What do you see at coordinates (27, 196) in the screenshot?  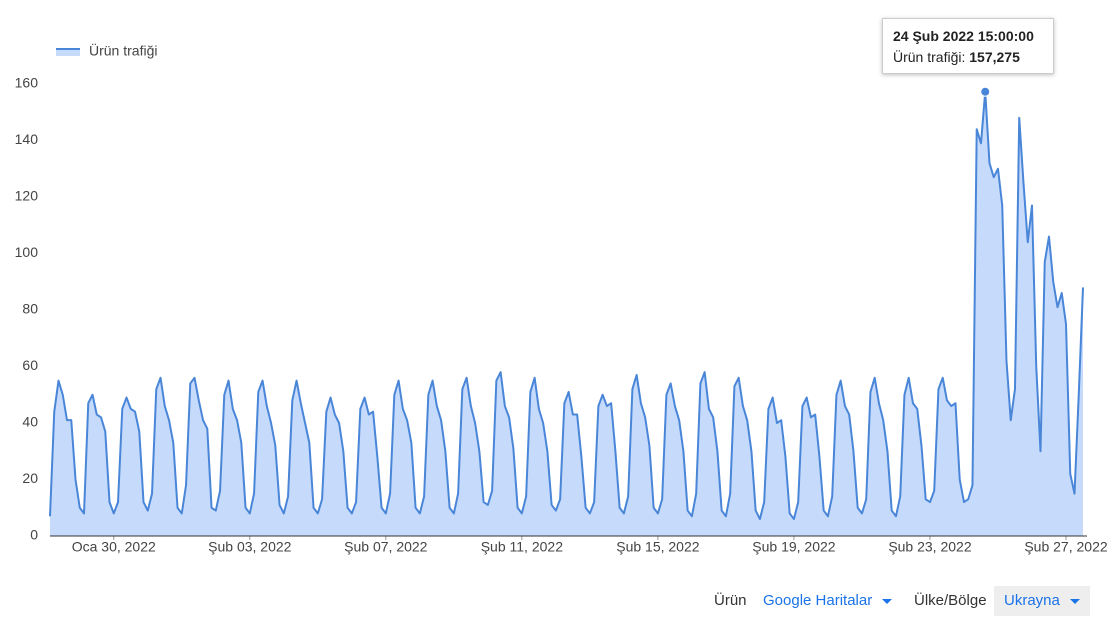 I see `y-tick-label: 120` at bounding box center [27, 196].